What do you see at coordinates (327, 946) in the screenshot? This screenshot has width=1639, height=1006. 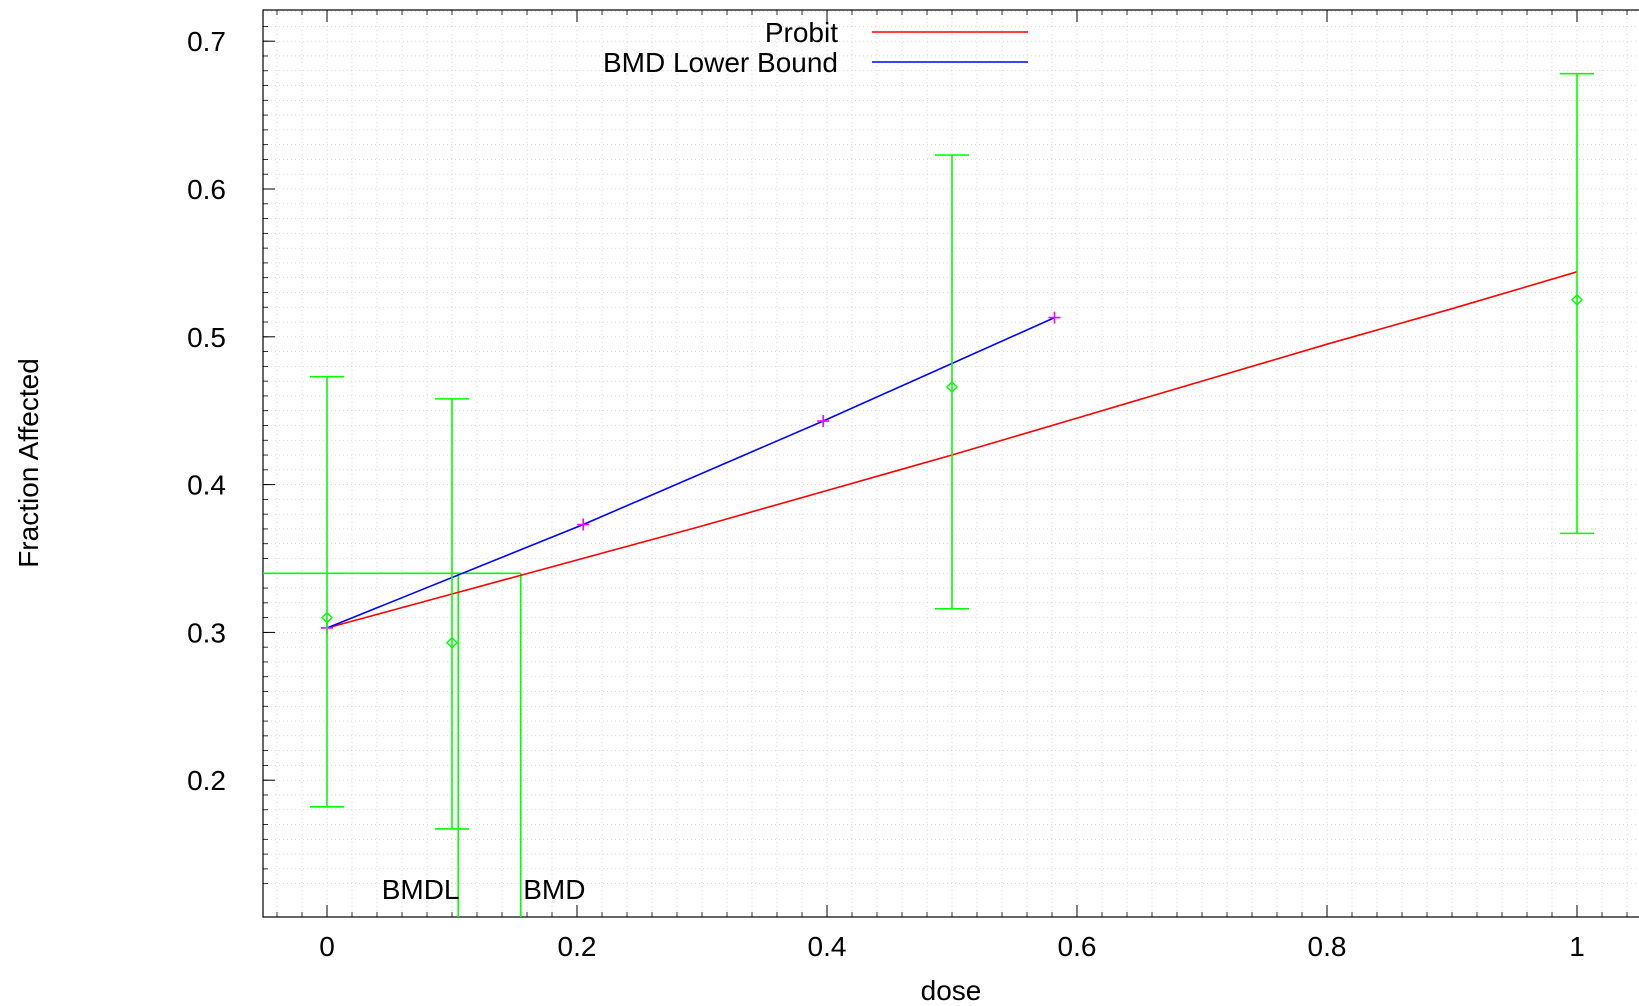 I see `x-tick-label: 0` at bounding box center [327, 946].